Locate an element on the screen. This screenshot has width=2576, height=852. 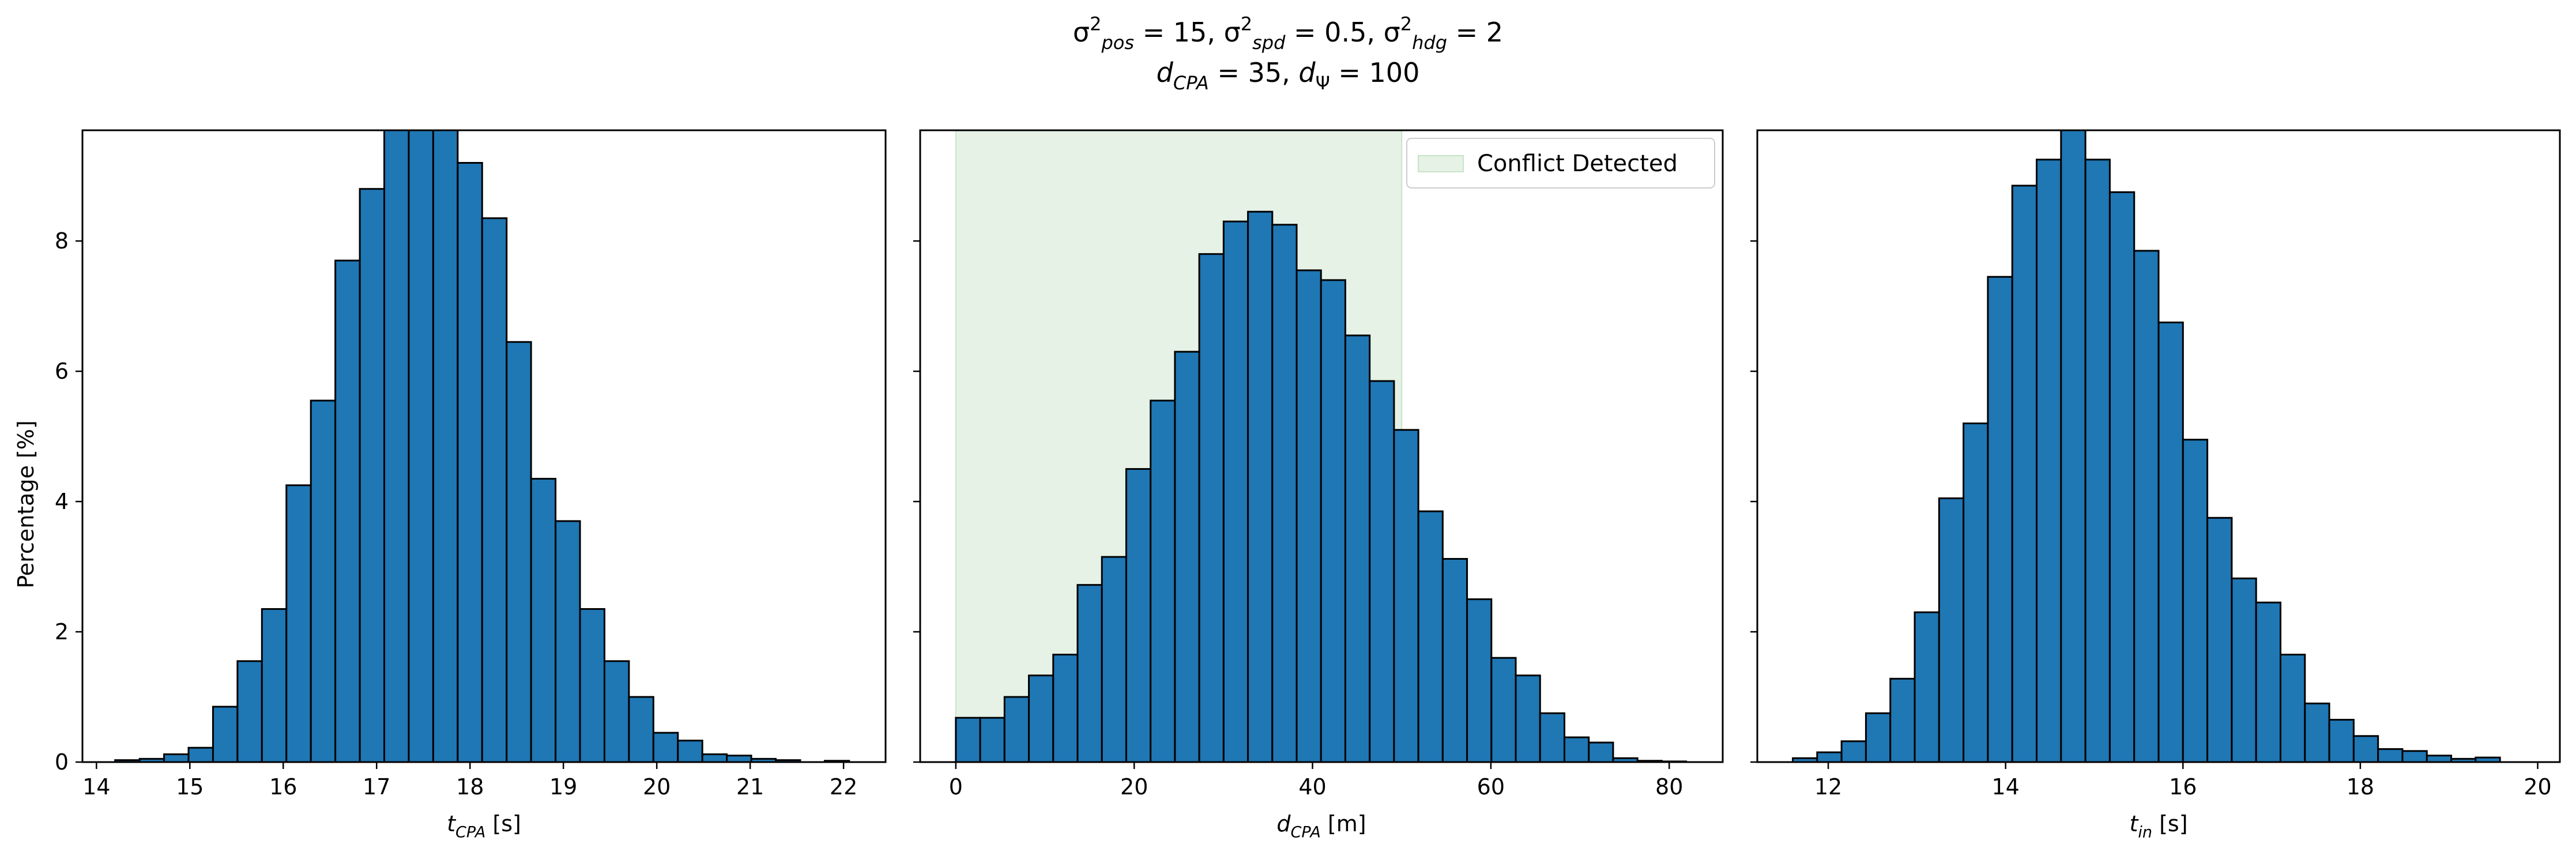
x-tick-label: 21 is located at coordinates (750, 787).